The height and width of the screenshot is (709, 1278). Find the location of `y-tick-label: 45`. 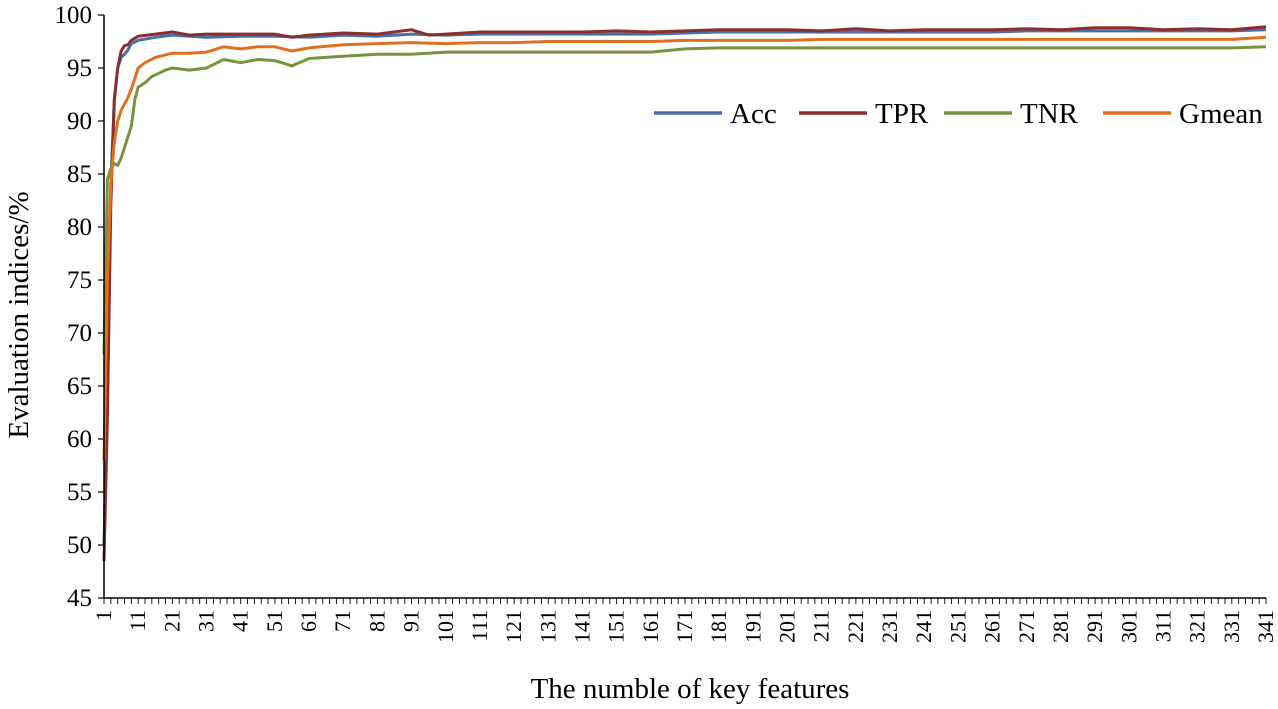

y-tick-label: 45 is located at coordinates (79, 598).